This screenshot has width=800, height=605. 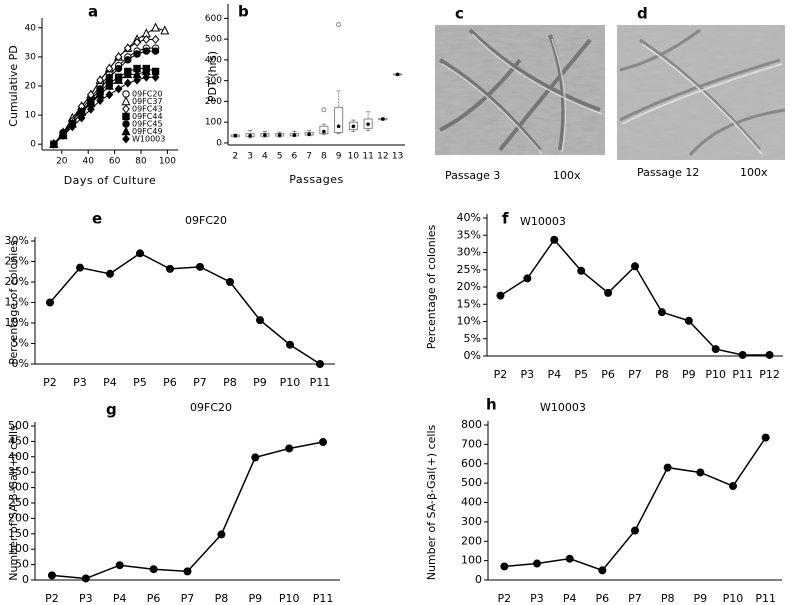 I want to click on x-tick-label: P4, so click(x=570, y=598).